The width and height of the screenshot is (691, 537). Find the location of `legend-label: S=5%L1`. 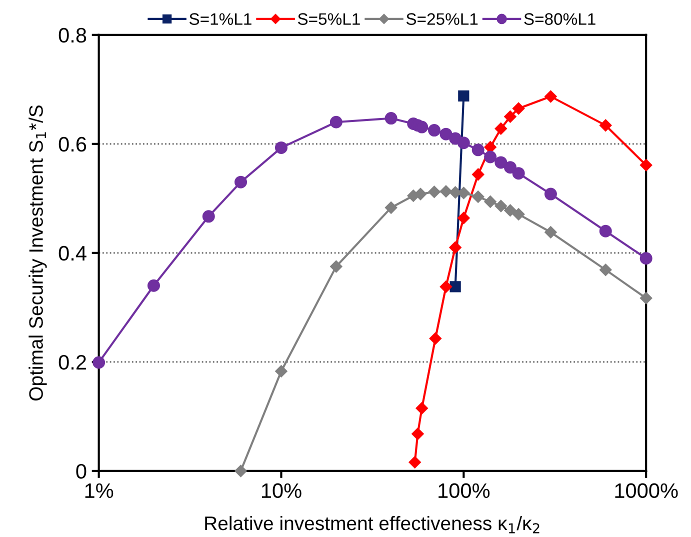

legend-label: S=5%L1 is located at coordinates (329, 19).